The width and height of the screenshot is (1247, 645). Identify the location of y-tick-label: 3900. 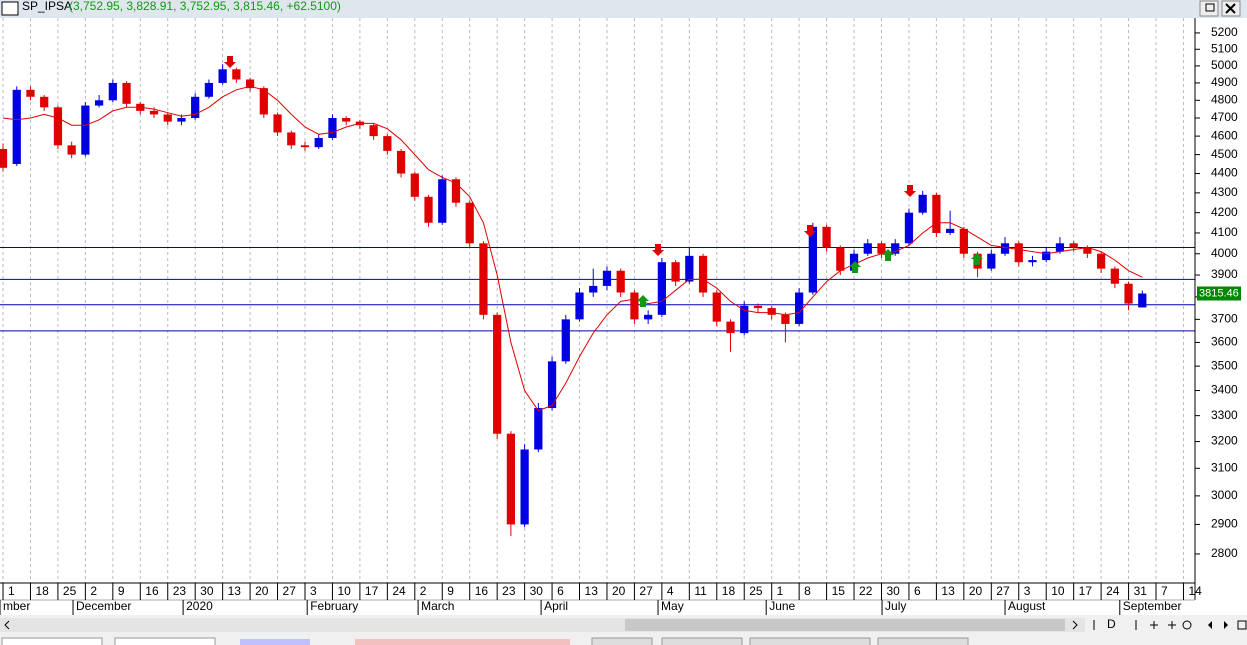
(1224, 274).